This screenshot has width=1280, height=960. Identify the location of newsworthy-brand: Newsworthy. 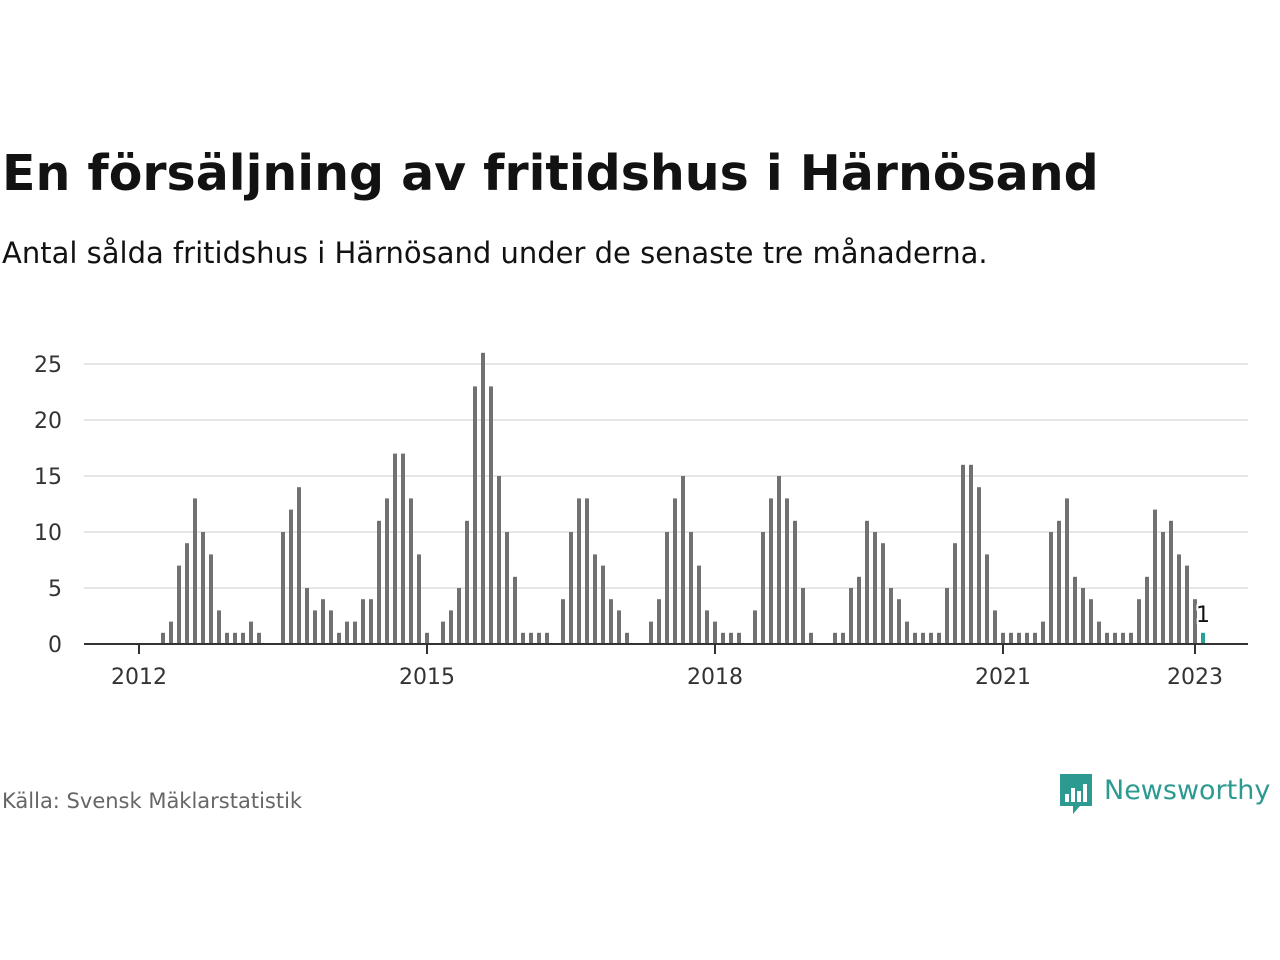
(1164, 795).